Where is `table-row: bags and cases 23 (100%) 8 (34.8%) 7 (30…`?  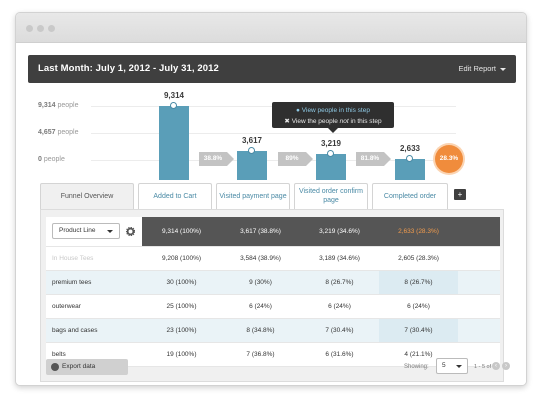
table-row: bags and cases 23 (100%) 8 (34.8%) 7 (30… is located at coordinates (273, 330).